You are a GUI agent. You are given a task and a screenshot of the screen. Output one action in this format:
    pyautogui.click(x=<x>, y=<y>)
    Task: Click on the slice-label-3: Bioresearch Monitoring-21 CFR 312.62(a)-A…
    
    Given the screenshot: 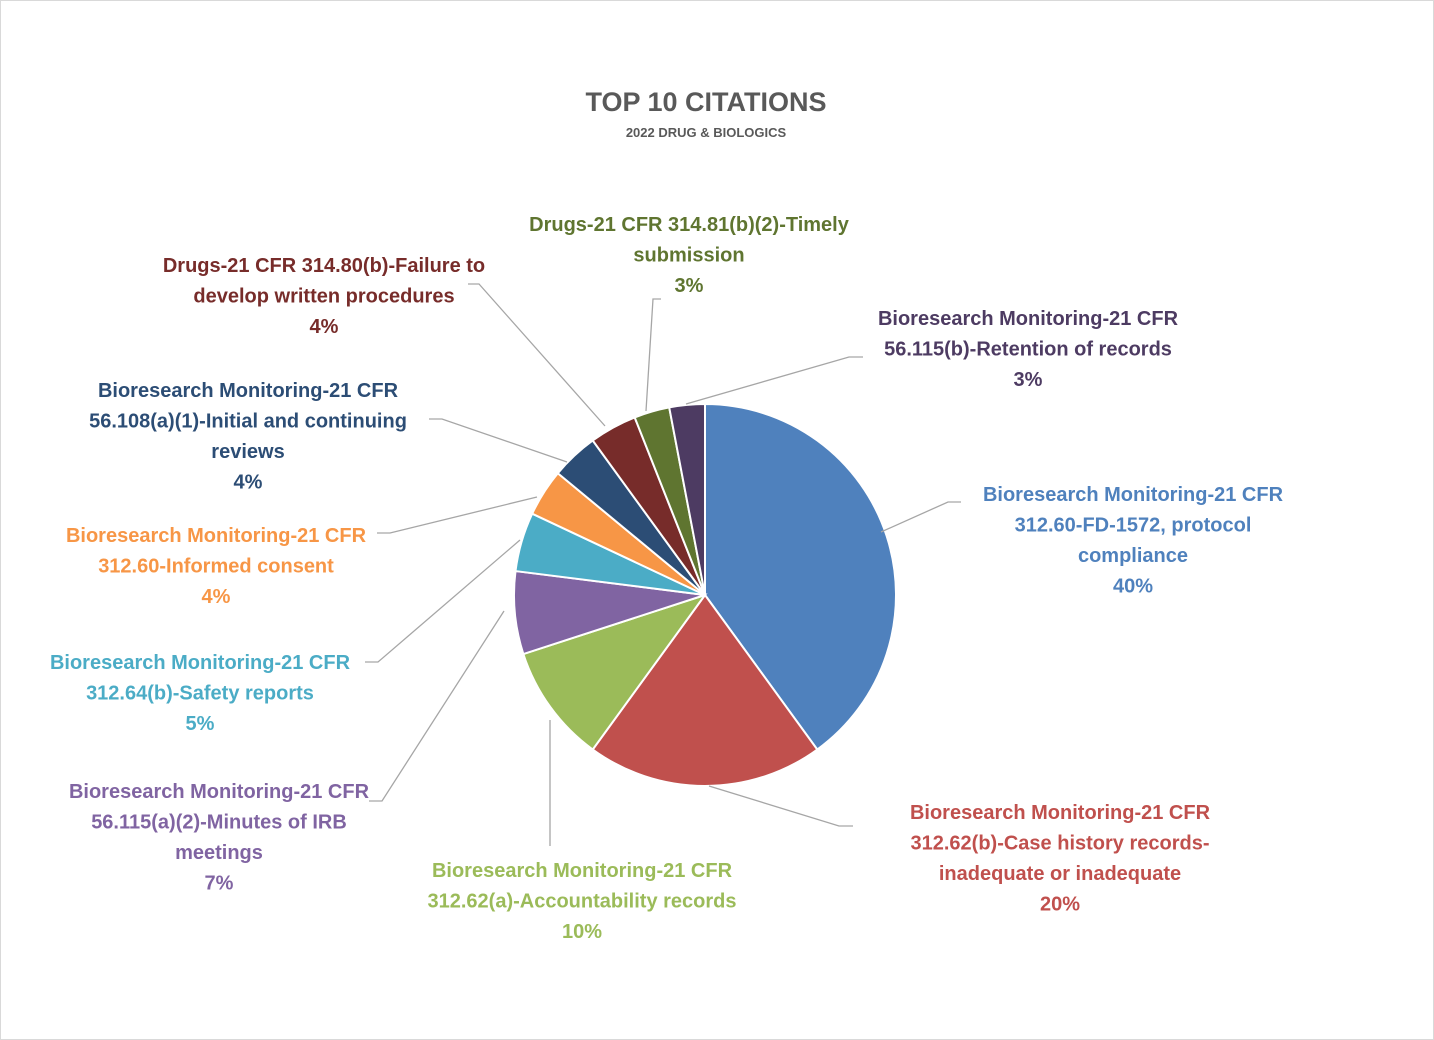 What is the action you would take?
    pyautogui.click(x=582, y=901)
    